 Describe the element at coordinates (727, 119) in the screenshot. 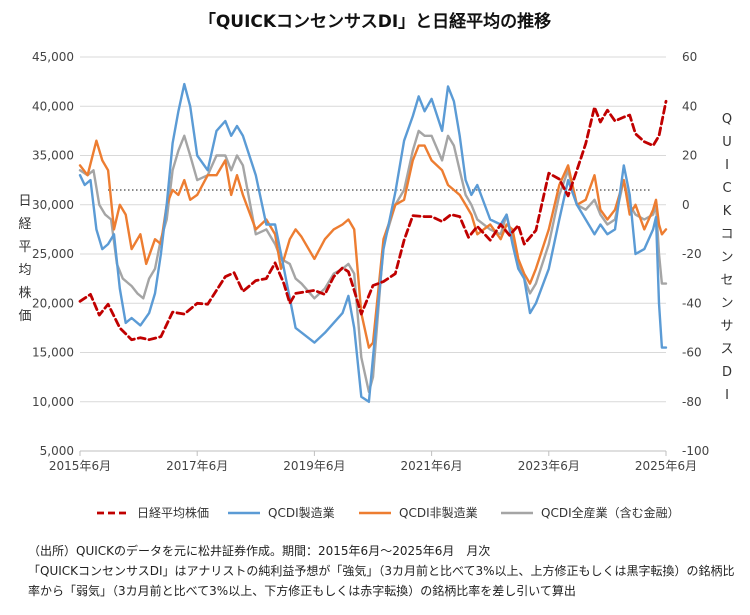

I see `axis-label-char: Q` at that location.